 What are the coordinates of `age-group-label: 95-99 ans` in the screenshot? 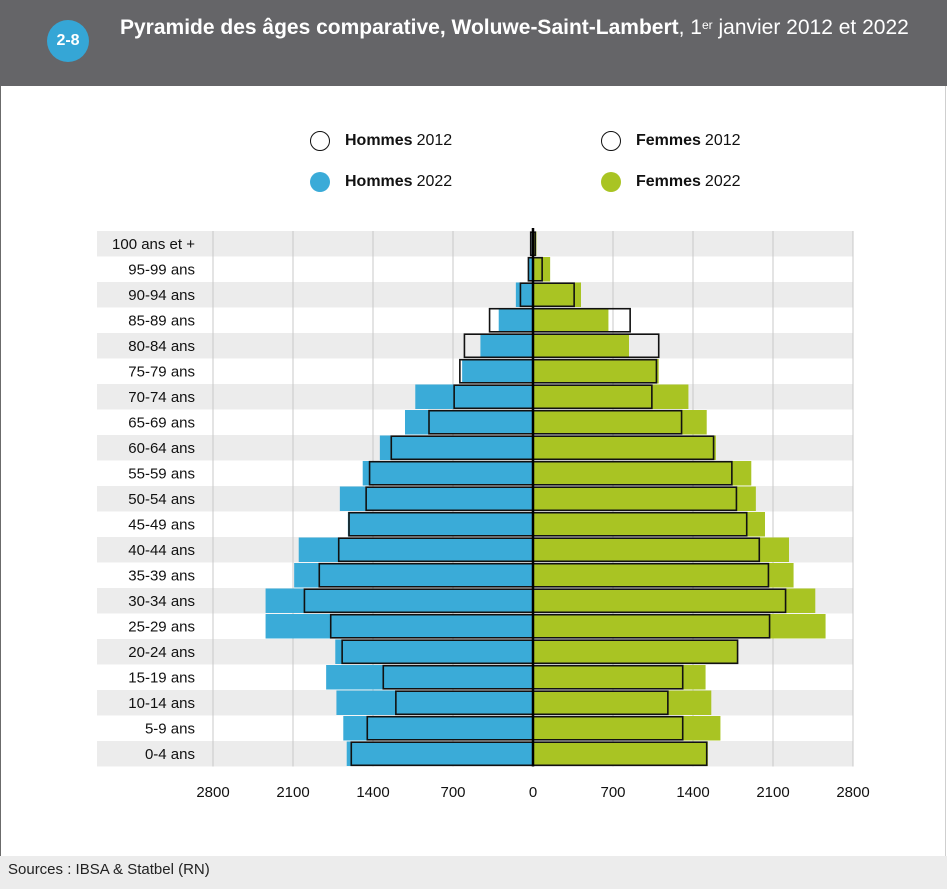 It's located at (161, 269).